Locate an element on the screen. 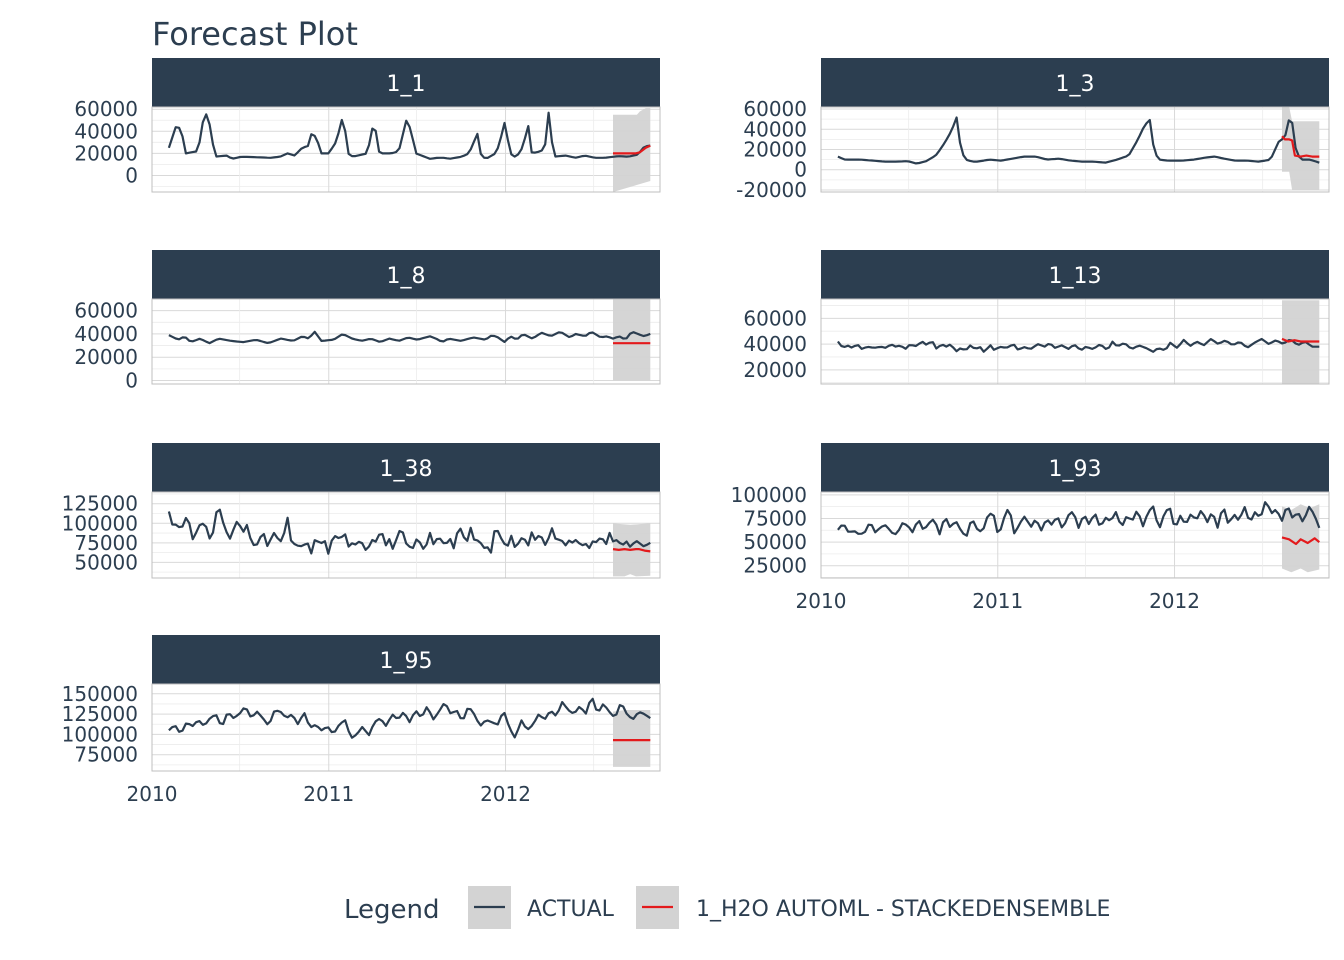 This screenshot has height=960, width=1344. facet-label: 1_1 is located at coordinates (406, 84).